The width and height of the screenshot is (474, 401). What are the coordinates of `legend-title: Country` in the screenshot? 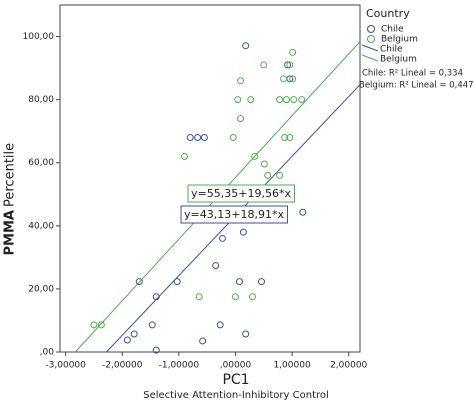 It's located at (388, 13).